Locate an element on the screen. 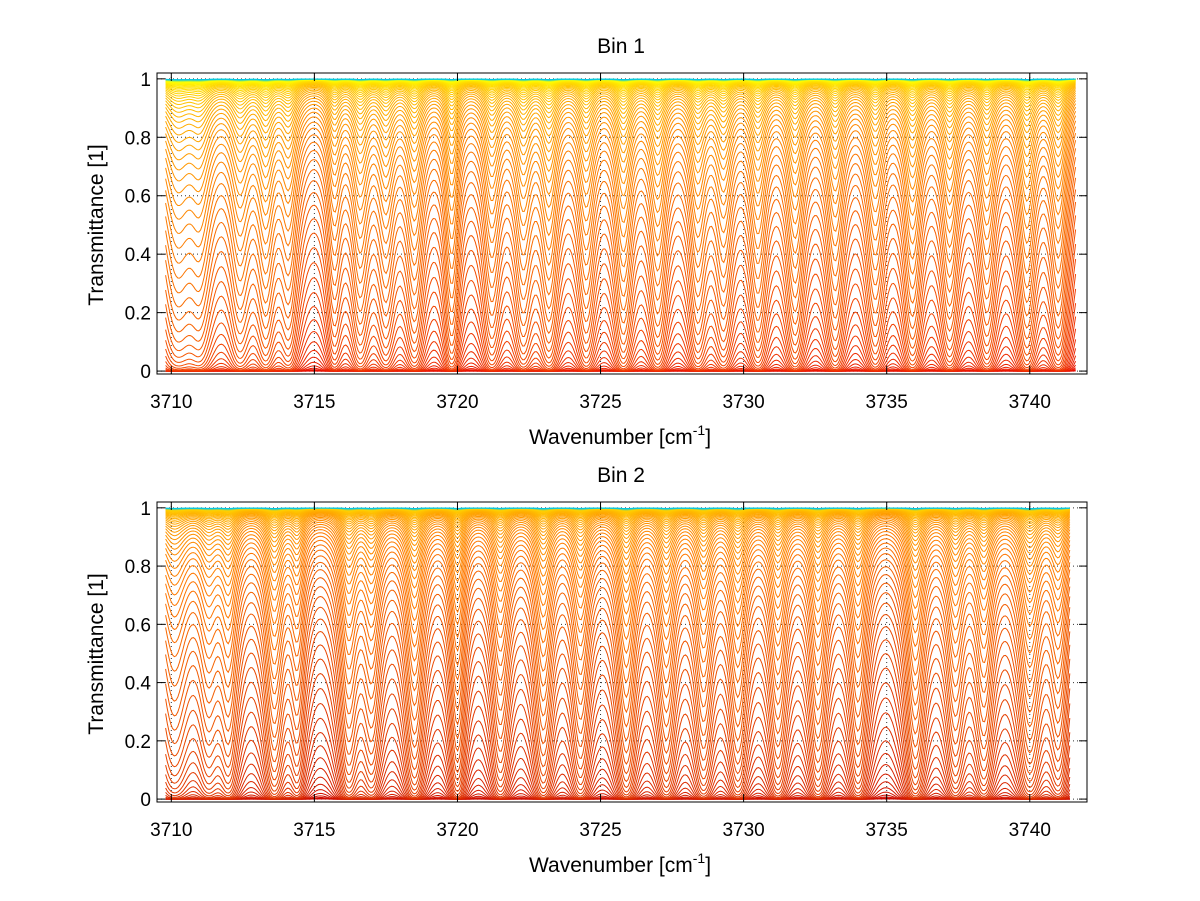 Image resolution: width=1200 pixels, height=901 pixels. x-axis-label-superscript: -1 is located at coordinates (699, 430).